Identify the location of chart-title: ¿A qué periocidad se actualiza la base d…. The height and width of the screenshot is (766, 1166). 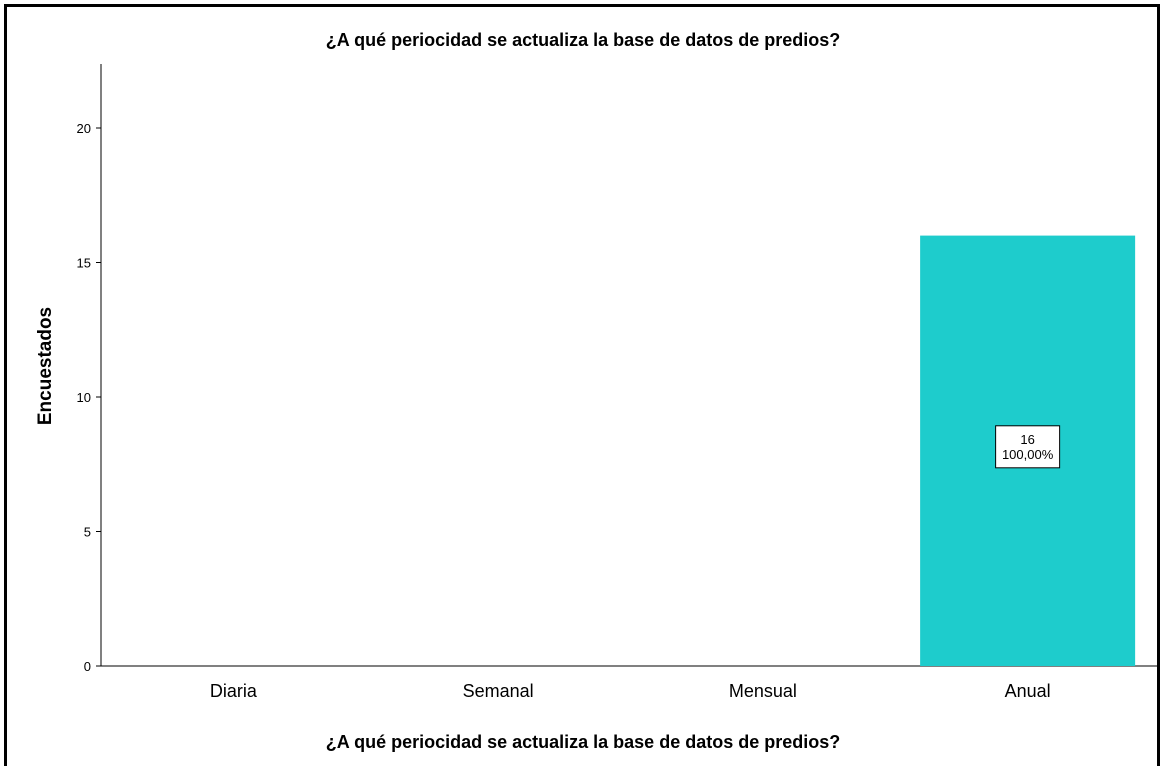
(583, 40).